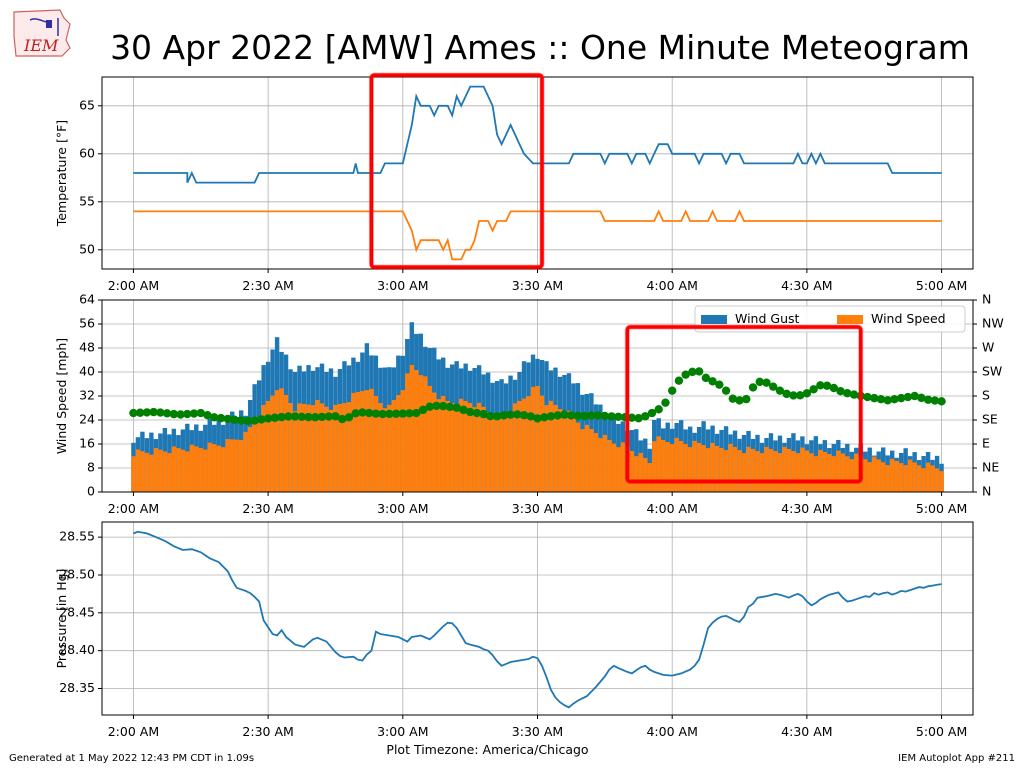  What do you see at coordinates (77, 573) in the screenshot?
I see `y-tick-label: 28.50` at bounding box center [77, 573].